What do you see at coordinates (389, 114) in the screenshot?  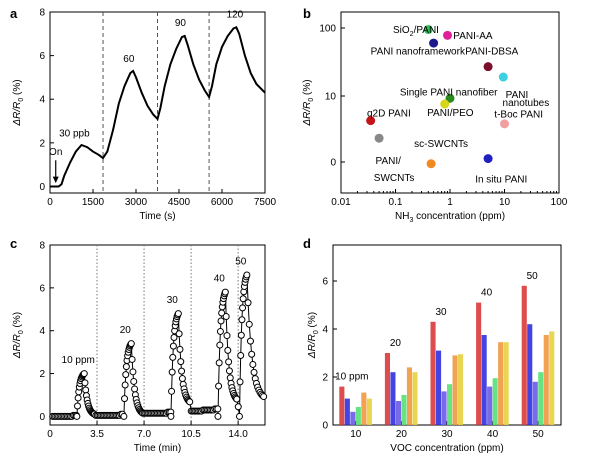 I see `point-label: q2D PANI` at bounding box center [389, 114].